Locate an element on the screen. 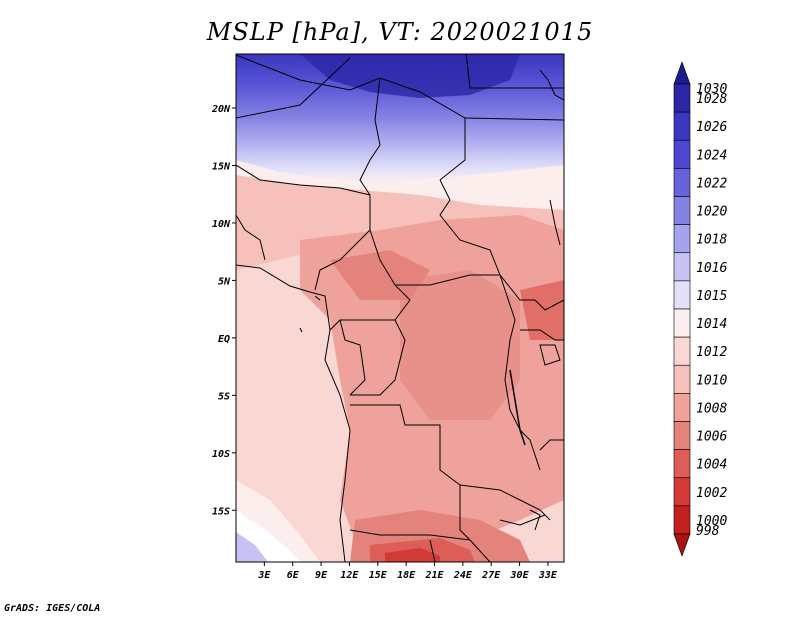 Image resolution: width=800 pixels, height=618 pixels. colorbar-label: 1018 is located at coordinates (711, 240).